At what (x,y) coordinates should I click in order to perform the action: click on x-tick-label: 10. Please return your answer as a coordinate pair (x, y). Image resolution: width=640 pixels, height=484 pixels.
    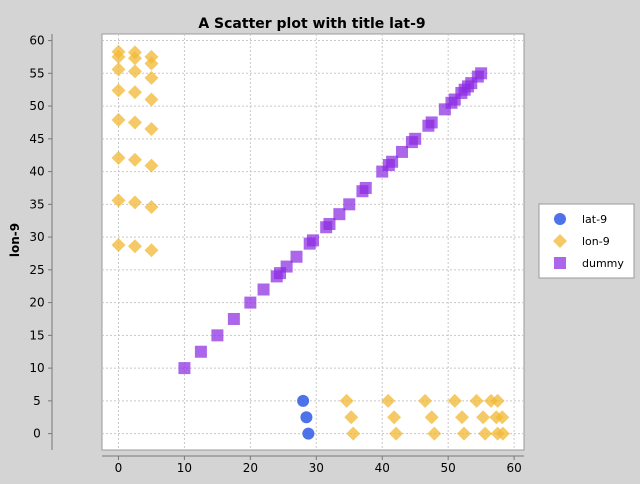
    Looking at the image, I should click on (184, 468).